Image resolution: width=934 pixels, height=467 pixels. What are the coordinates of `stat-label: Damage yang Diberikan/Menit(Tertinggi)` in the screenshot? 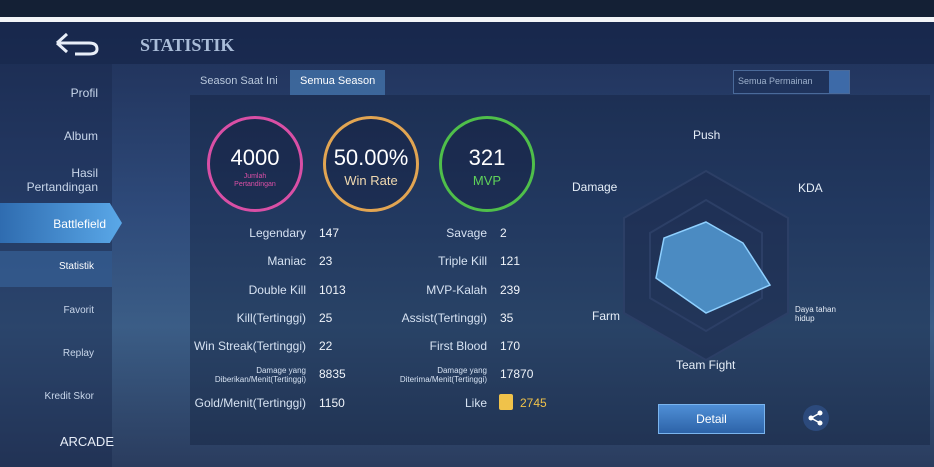 It's located at (260, 375).